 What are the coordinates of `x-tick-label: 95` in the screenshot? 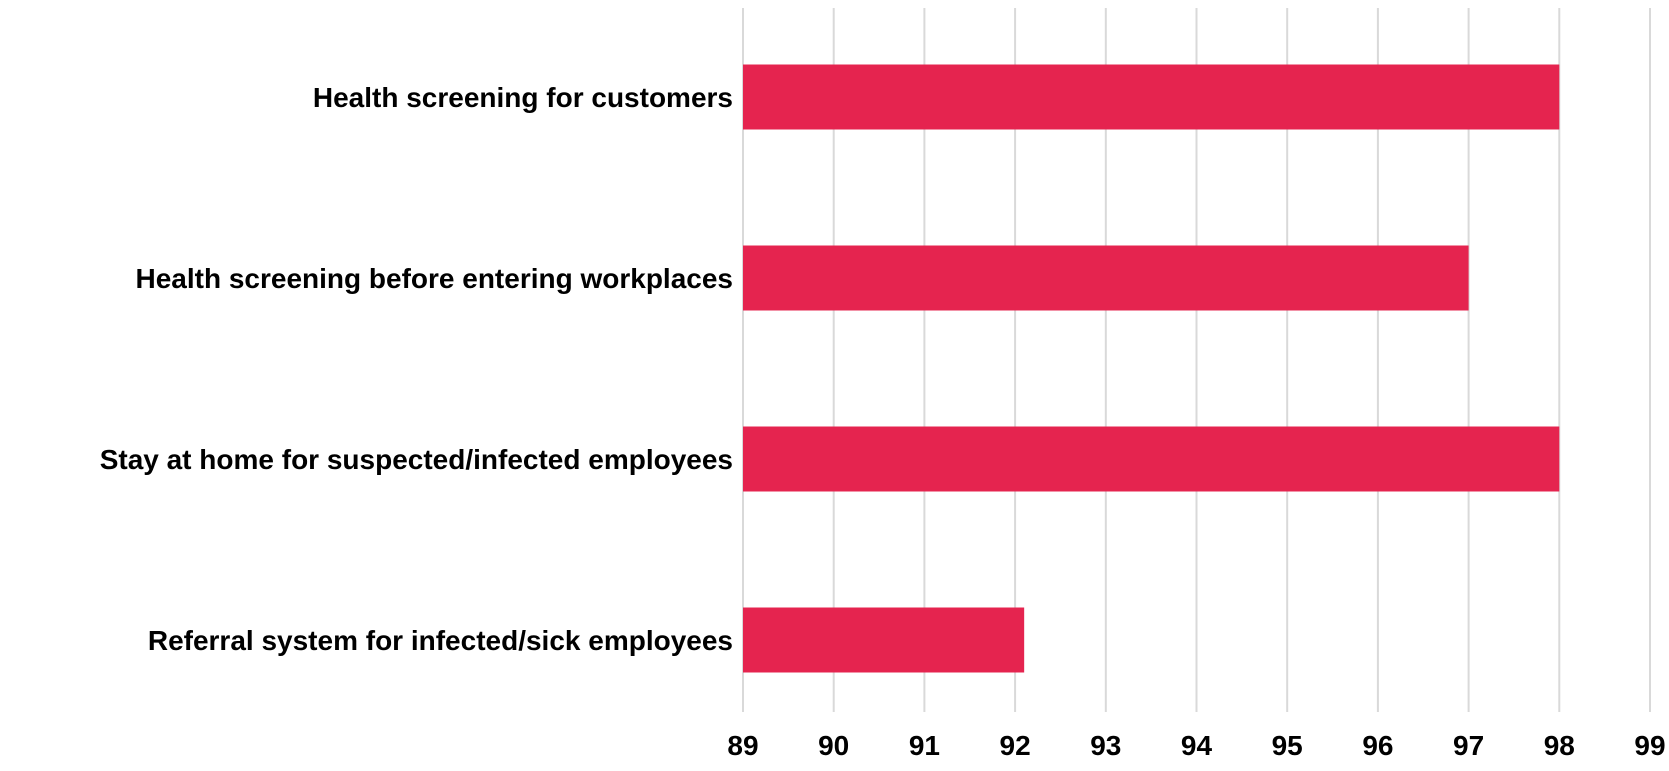 It's located at (1287, 745).